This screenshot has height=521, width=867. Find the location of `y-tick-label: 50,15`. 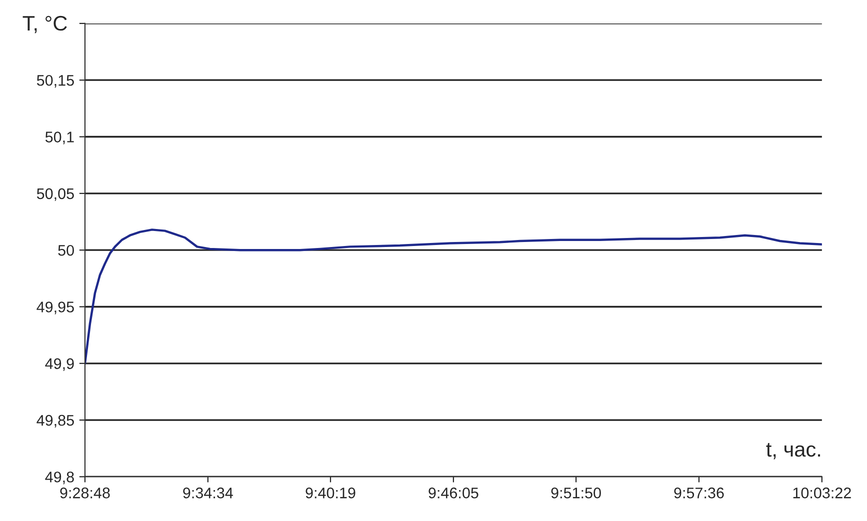

y-tick-label: 50,15 is located at coordinates (55, 81).